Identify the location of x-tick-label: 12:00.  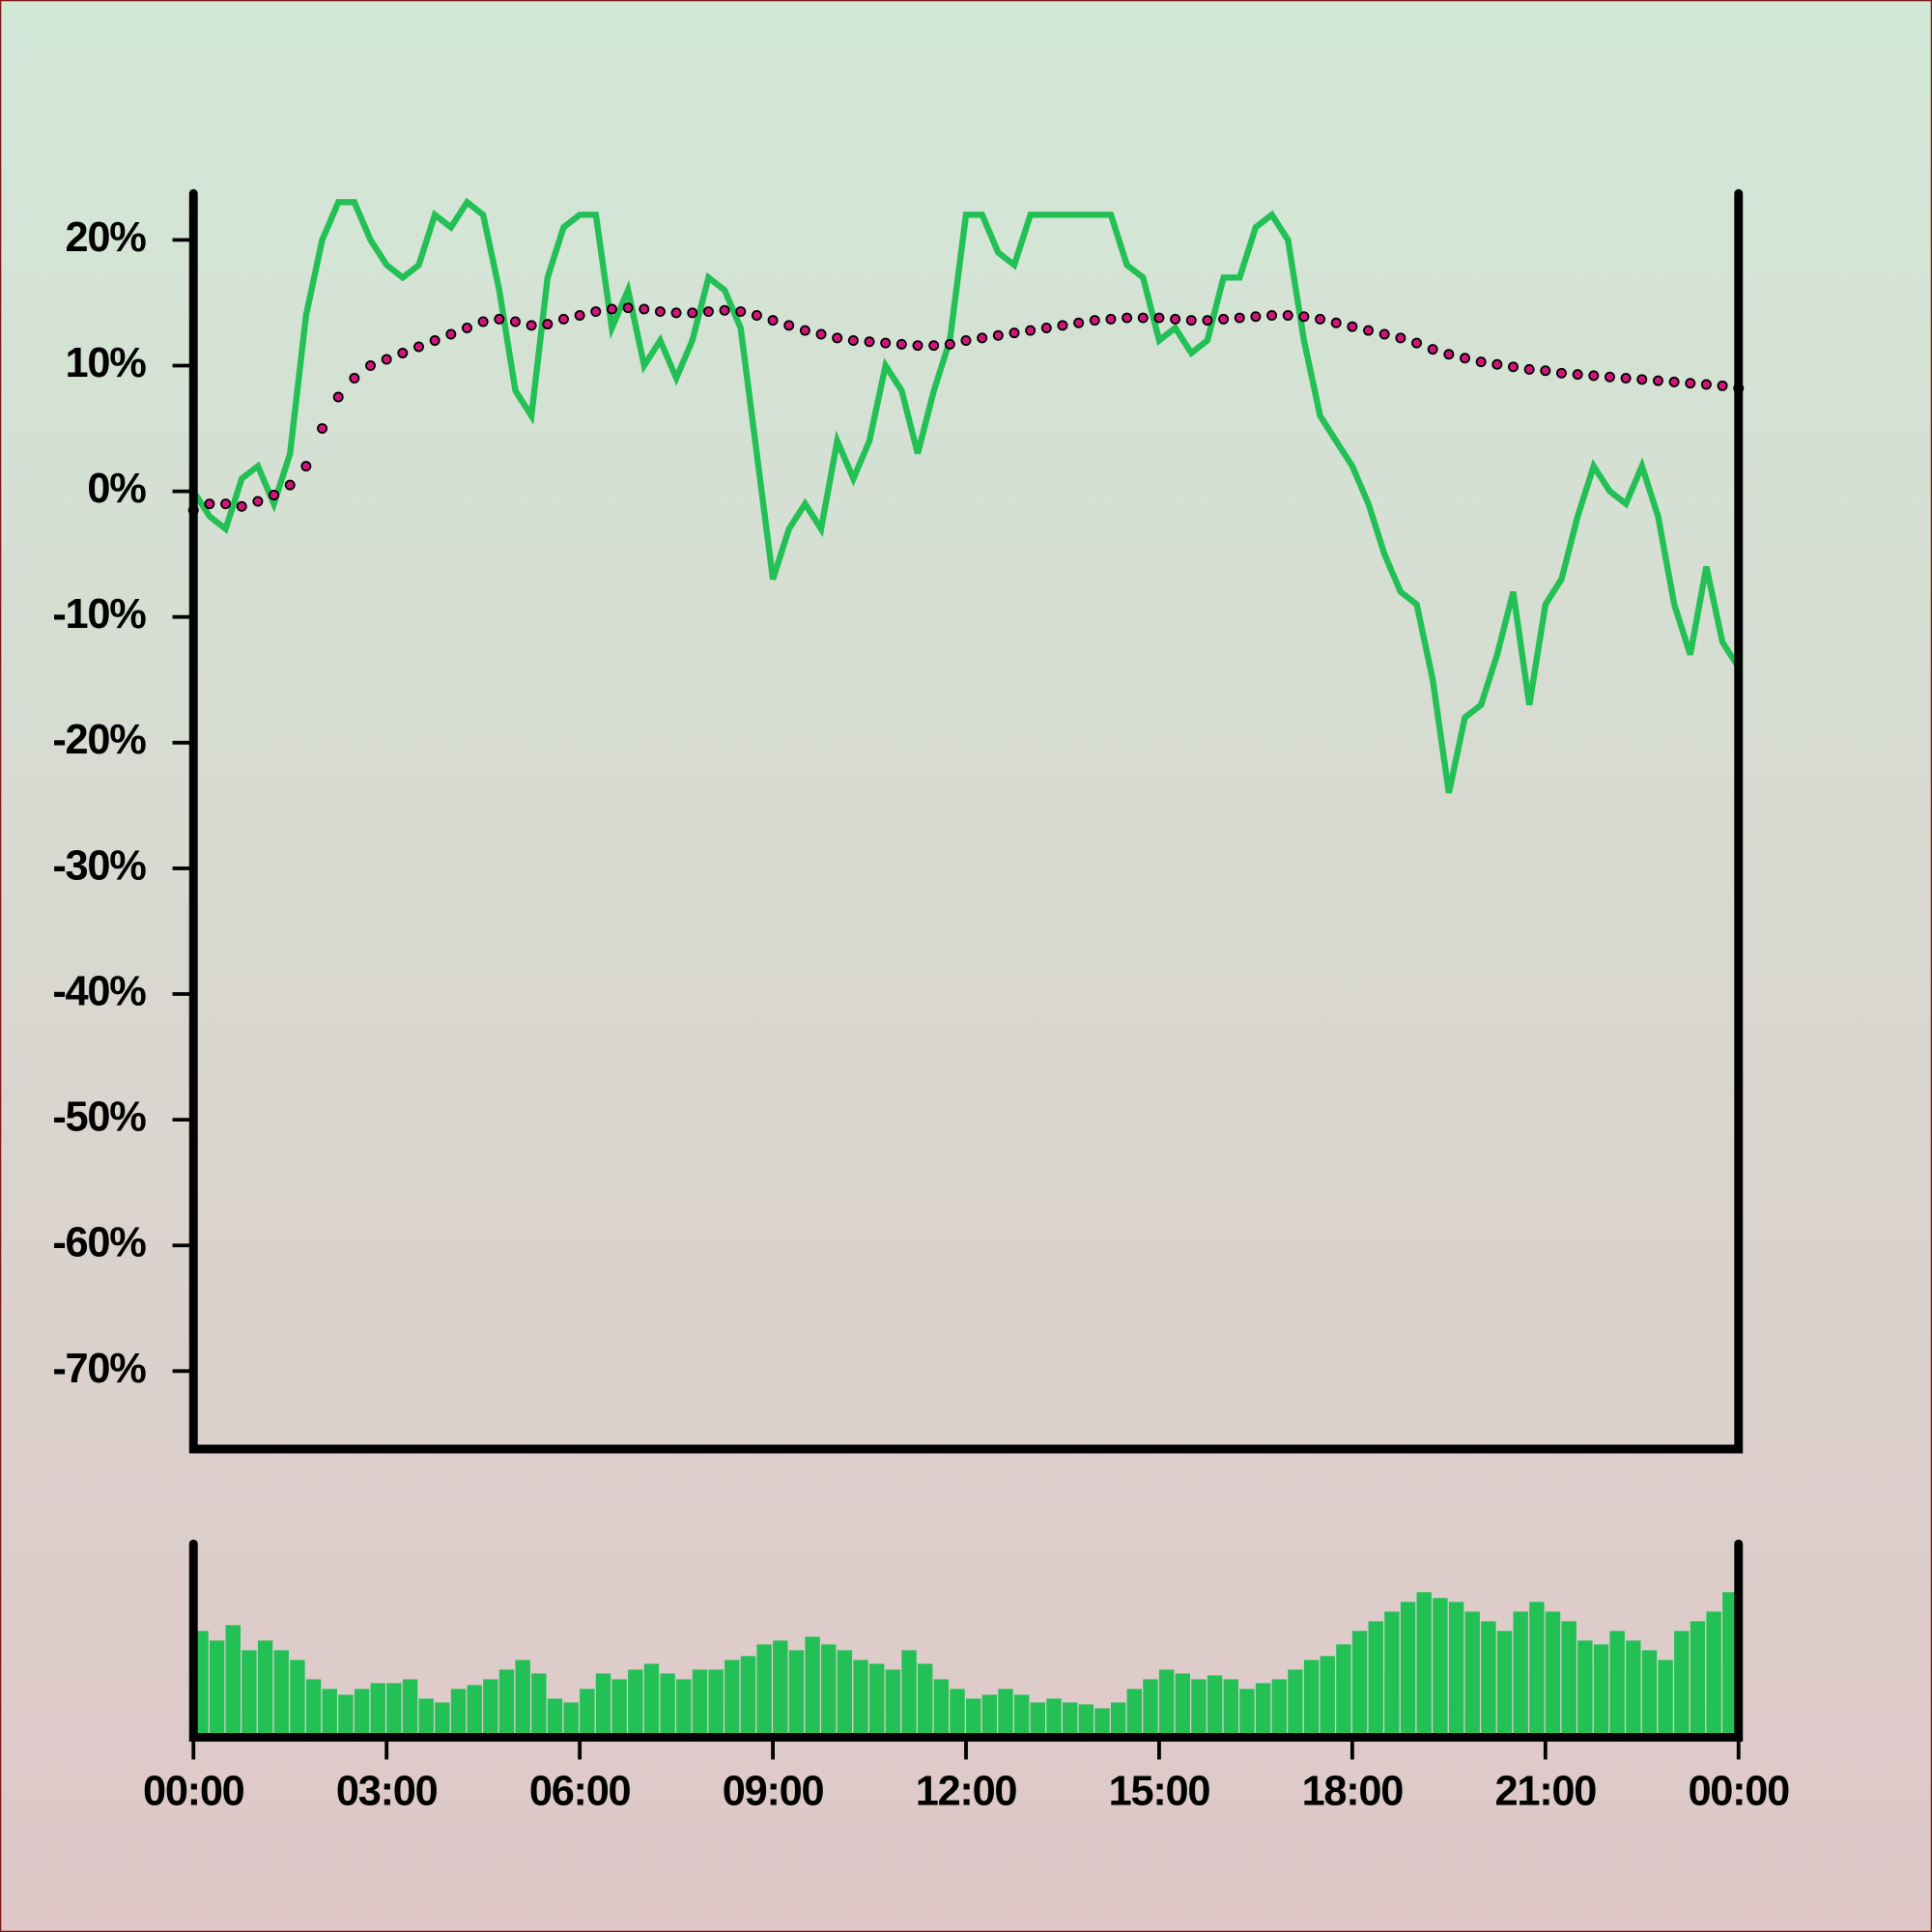
(966, 1792).